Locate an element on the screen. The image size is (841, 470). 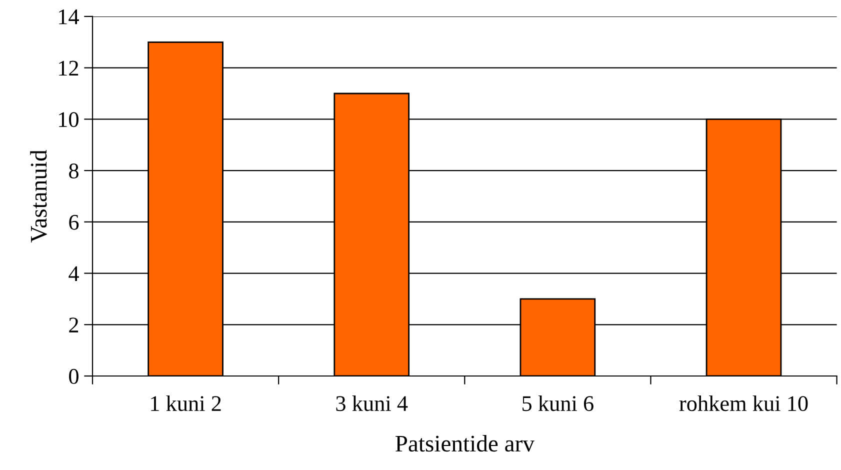
y-tick-label: 4 is located at coordinates (73, 273).